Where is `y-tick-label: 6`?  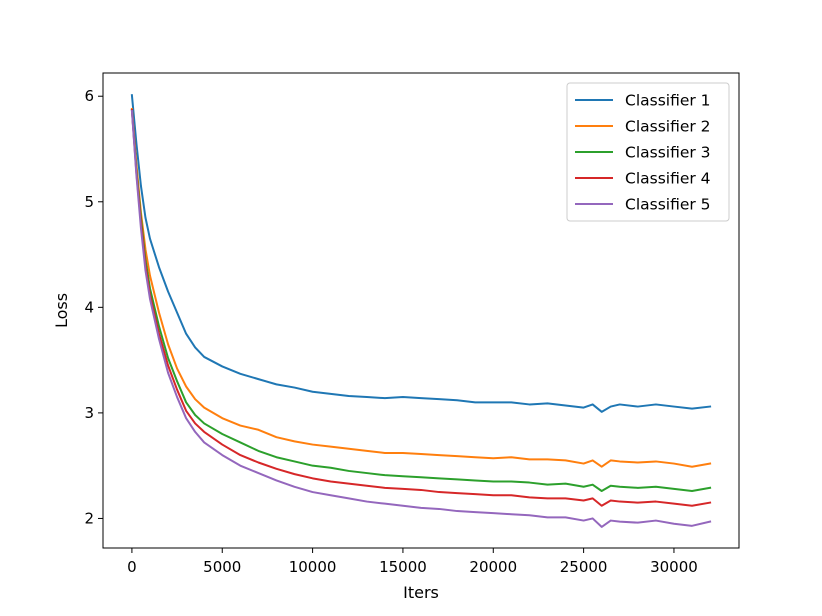
y-tick-label: 6 is located at coordinates (89, 96).